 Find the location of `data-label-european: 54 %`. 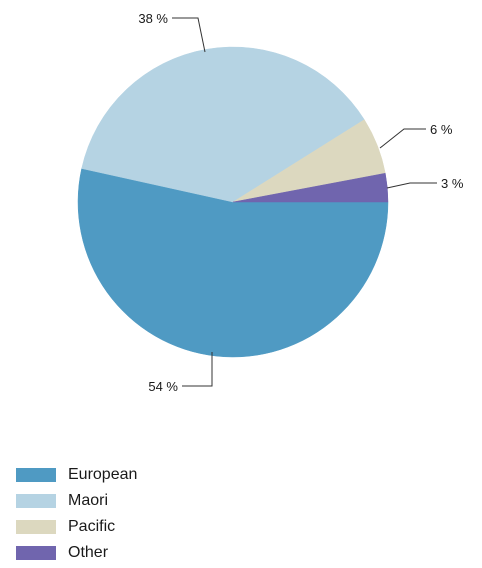

data-label-european: 54 % is located at coordinates (163, 386).